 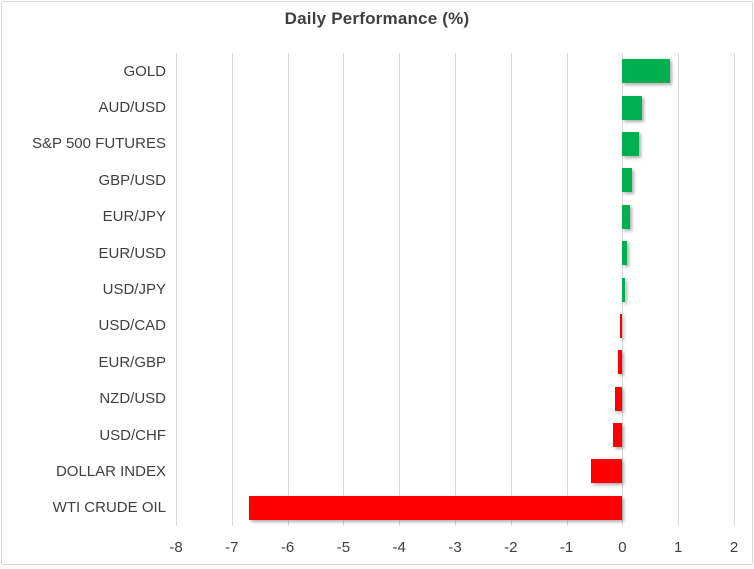 What do you see at coordinates (134, 290) in the screenshot?
I see `category-label-usd-jpy: USD/JPY` at bounding box center [134, 290].